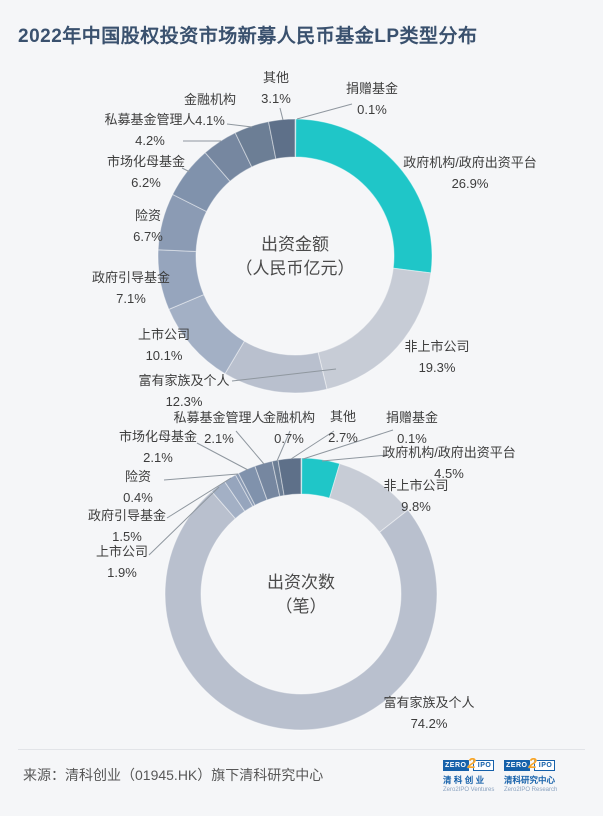  What do you see at coordinates (533, 774) in the screenshot?
I see `zero2ipo-research-logo: ZERO 2 IPO 清科研究中心 Zero2IPO Research` at bounding box center [533, 774].